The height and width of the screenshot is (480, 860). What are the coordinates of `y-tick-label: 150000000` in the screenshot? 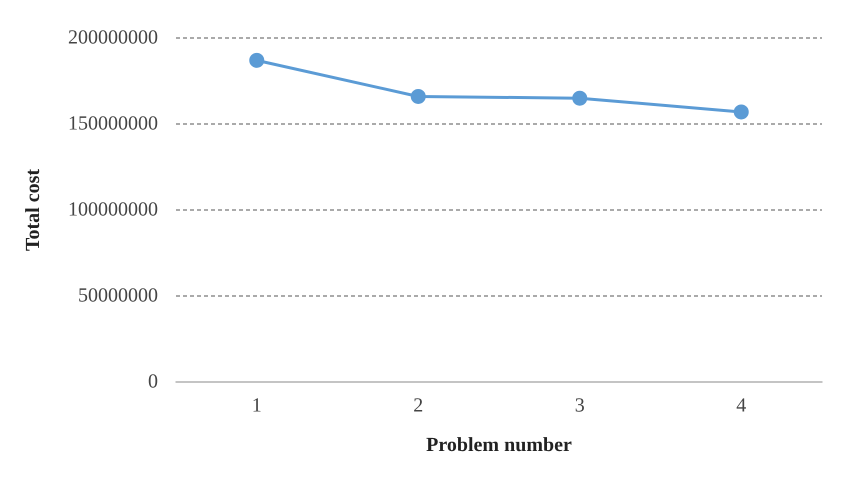 It's located at (113, 123).